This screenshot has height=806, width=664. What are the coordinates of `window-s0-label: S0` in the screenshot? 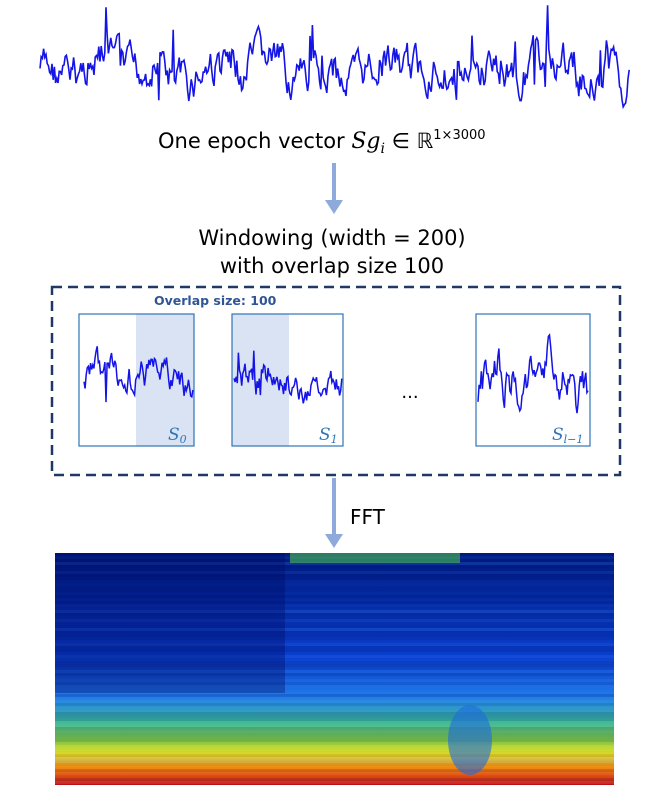 It's located at (177, 435).